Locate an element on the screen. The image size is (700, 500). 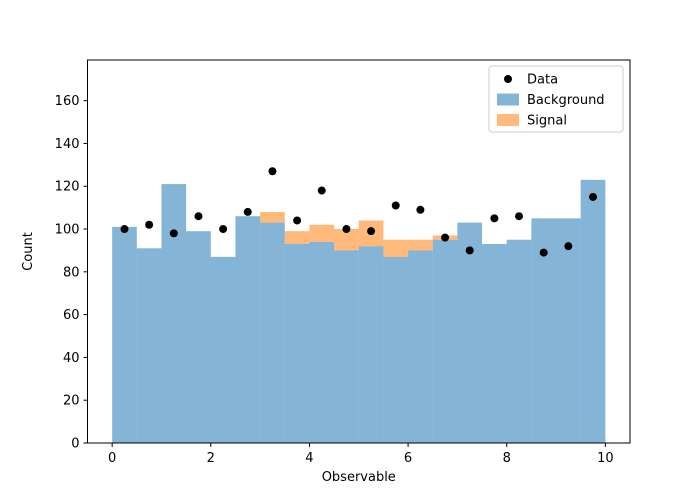
y-tick-label: 160 is located at coordinates (67, 101).